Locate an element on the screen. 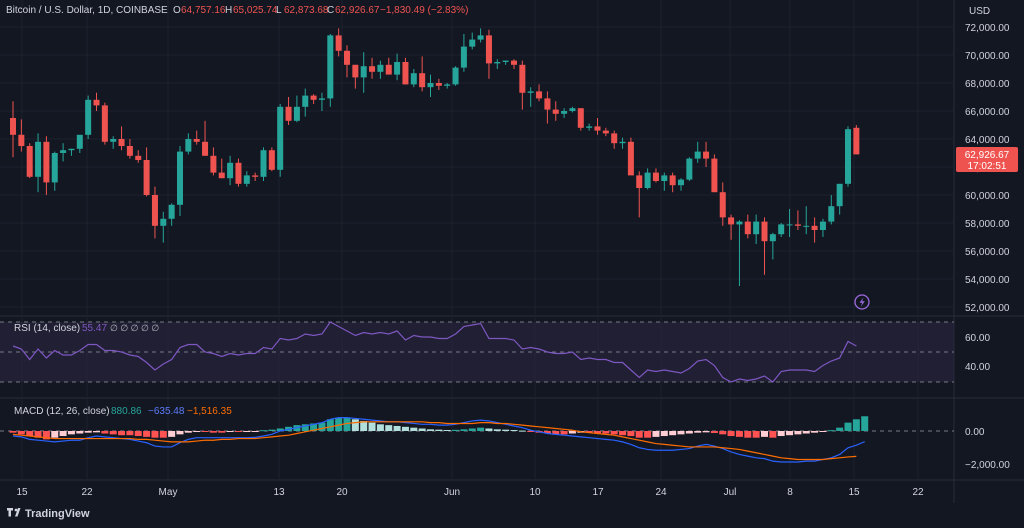  price-tick: 56,000.00 is located at coordinates (987, 252).